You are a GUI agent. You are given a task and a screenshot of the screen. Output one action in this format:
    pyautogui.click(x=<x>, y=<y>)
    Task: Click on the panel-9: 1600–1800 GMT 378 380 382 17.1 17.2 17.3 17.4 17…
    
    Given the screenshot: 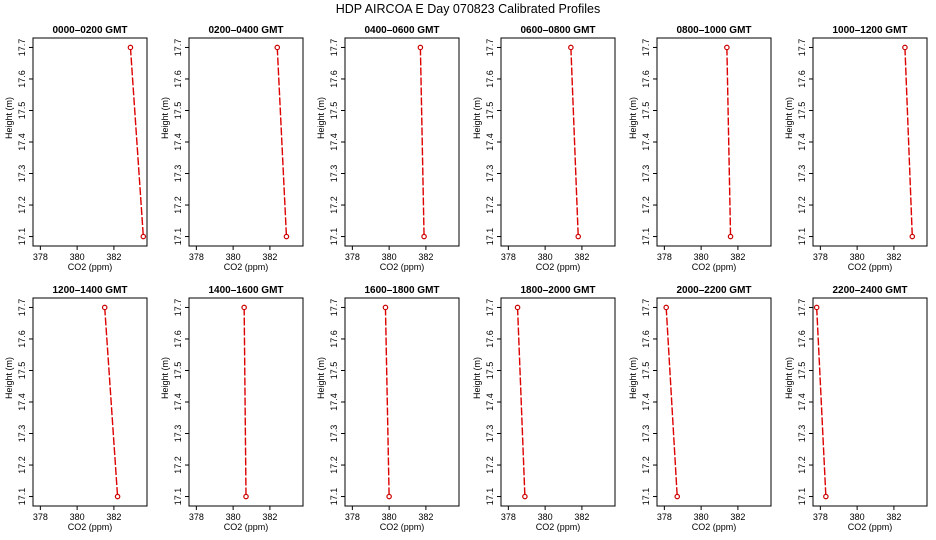 What is the action you would take?
    pyautogui.click(x=388, y=408)
    